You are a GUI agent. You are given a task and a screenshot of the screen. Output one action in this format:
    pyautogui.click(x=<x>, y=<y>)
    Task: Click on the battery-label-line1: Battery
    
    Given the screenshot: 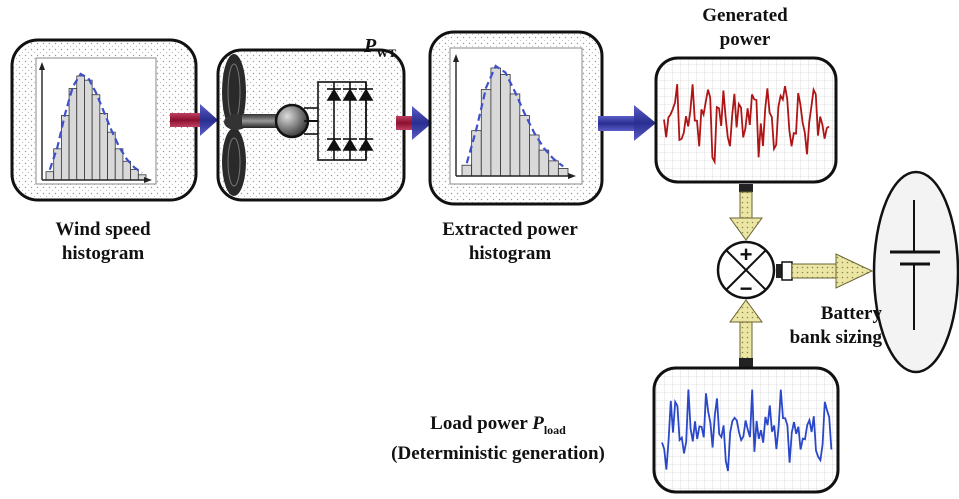 What is the action you would take?
    pyautogui.click(x=851, y=313)
    